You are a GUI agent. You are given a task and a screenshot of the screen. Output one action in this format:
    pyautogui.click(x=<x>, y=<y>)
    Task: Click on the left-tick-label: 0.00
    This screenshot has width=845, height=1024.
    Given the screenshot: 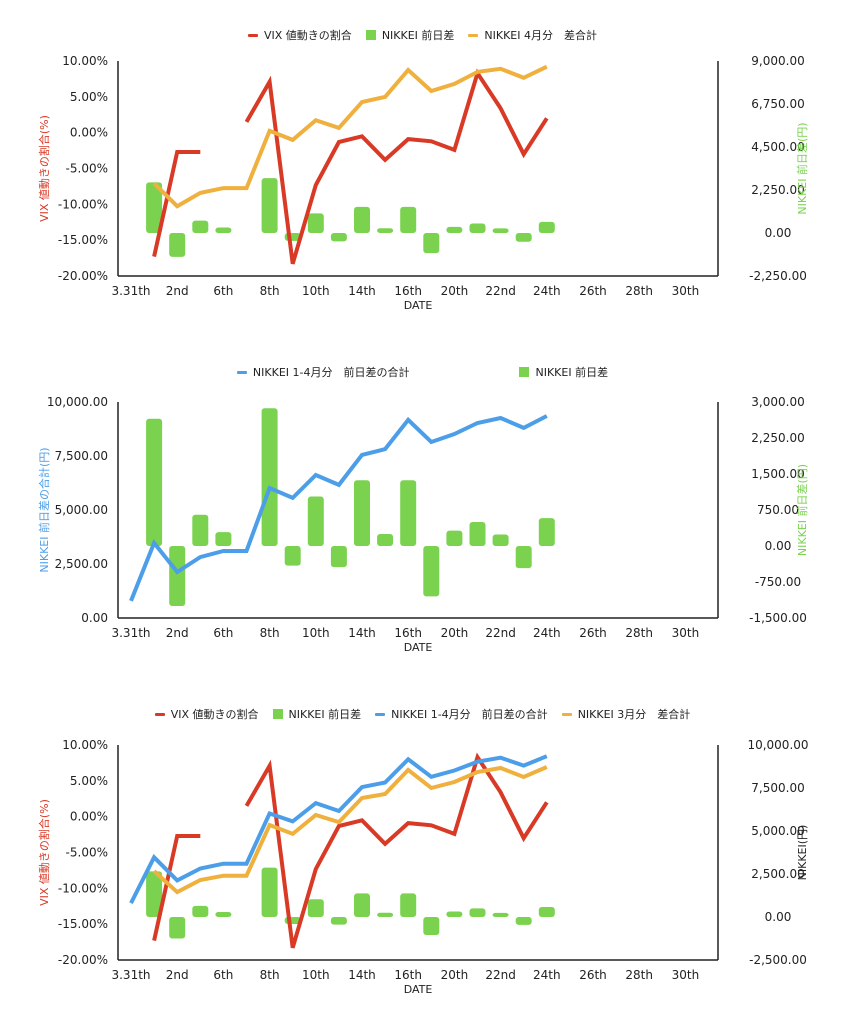 What is the action you would take?
    pyautogui.click(x=94, y=618)
    